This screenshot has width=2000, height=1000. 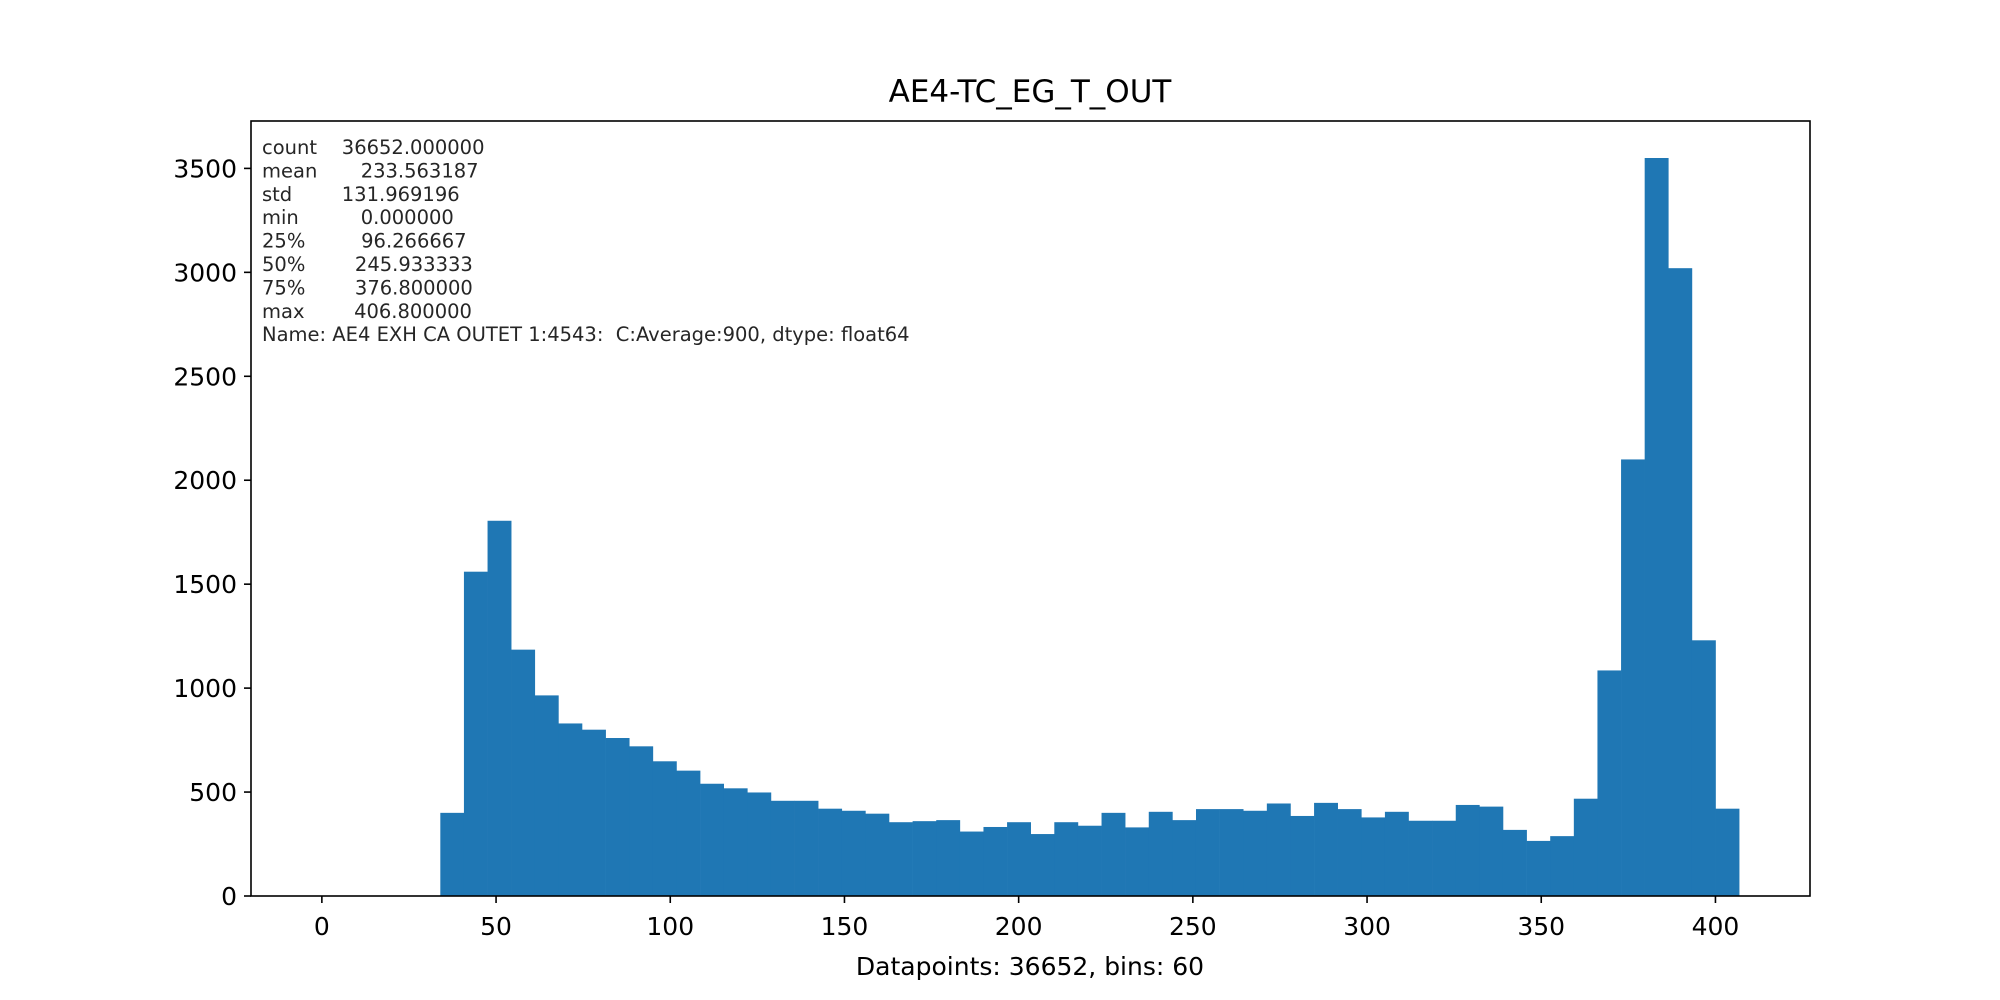 I want to click on stats-line: mean 233.563187, so click(x=370, y=170).